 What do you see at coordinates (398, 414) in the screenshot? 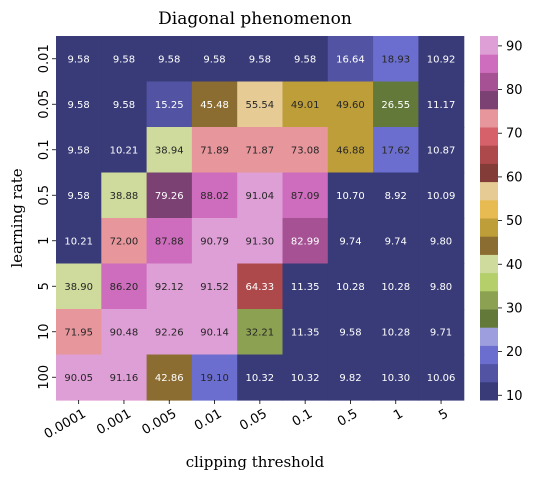
I see `x-tick-label: 1` at bounding box center [398, 414].